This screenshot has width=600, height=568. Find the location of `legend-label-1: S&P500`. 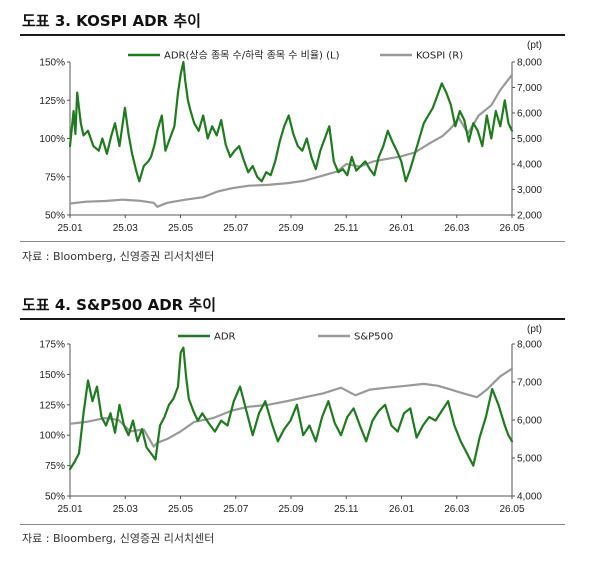

legend-label-1: S&P500 is located at coordinates (373, 337).